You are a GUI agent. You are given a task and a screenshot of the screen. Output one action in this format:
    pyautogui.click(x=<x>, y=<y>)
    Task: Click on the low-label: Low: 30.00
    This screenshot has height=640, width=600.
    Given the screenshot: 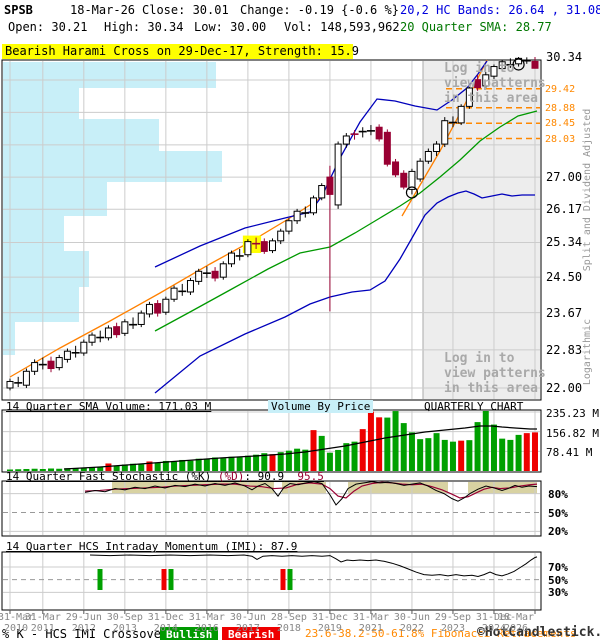 What is the action you would take?
    pyautogui.click(x=230, y=27)
    